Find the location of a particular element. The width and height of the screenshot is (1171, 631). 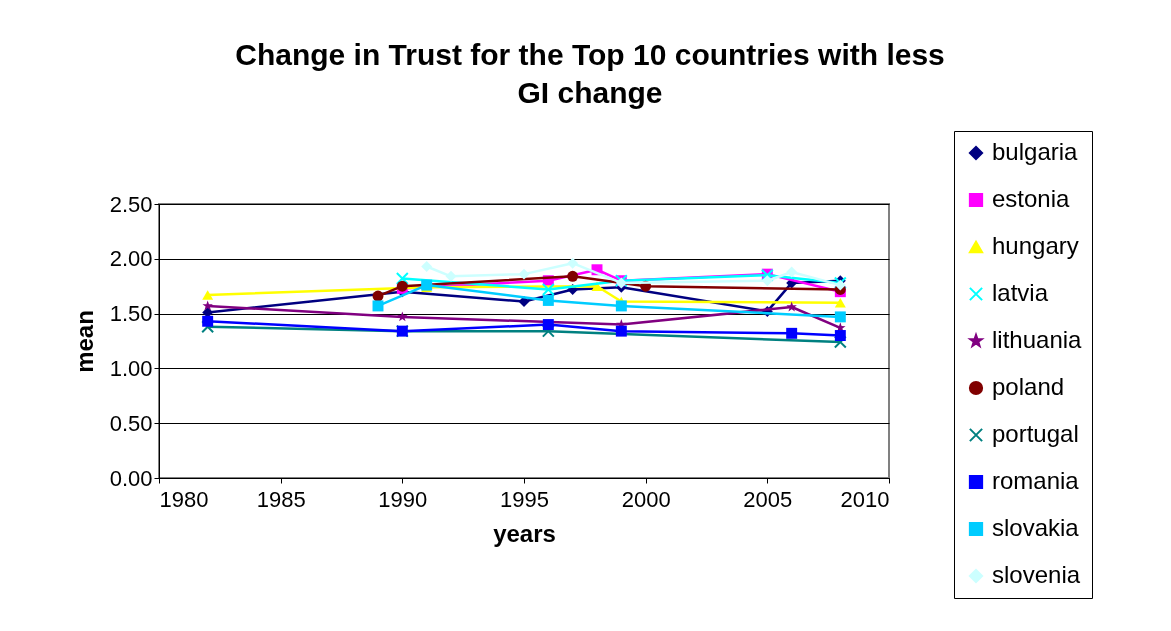

x-axis-title: years is located at coordinates (524, 533).